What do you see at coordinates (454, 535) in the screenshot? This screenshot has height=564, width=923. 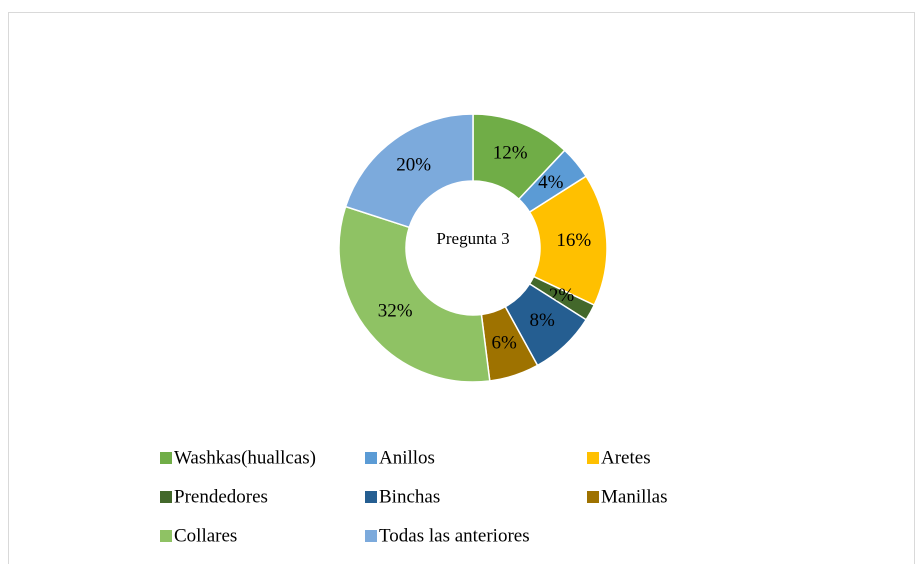 I see `legend-label: Todas las anteriores` at bounding box center [454, 535].